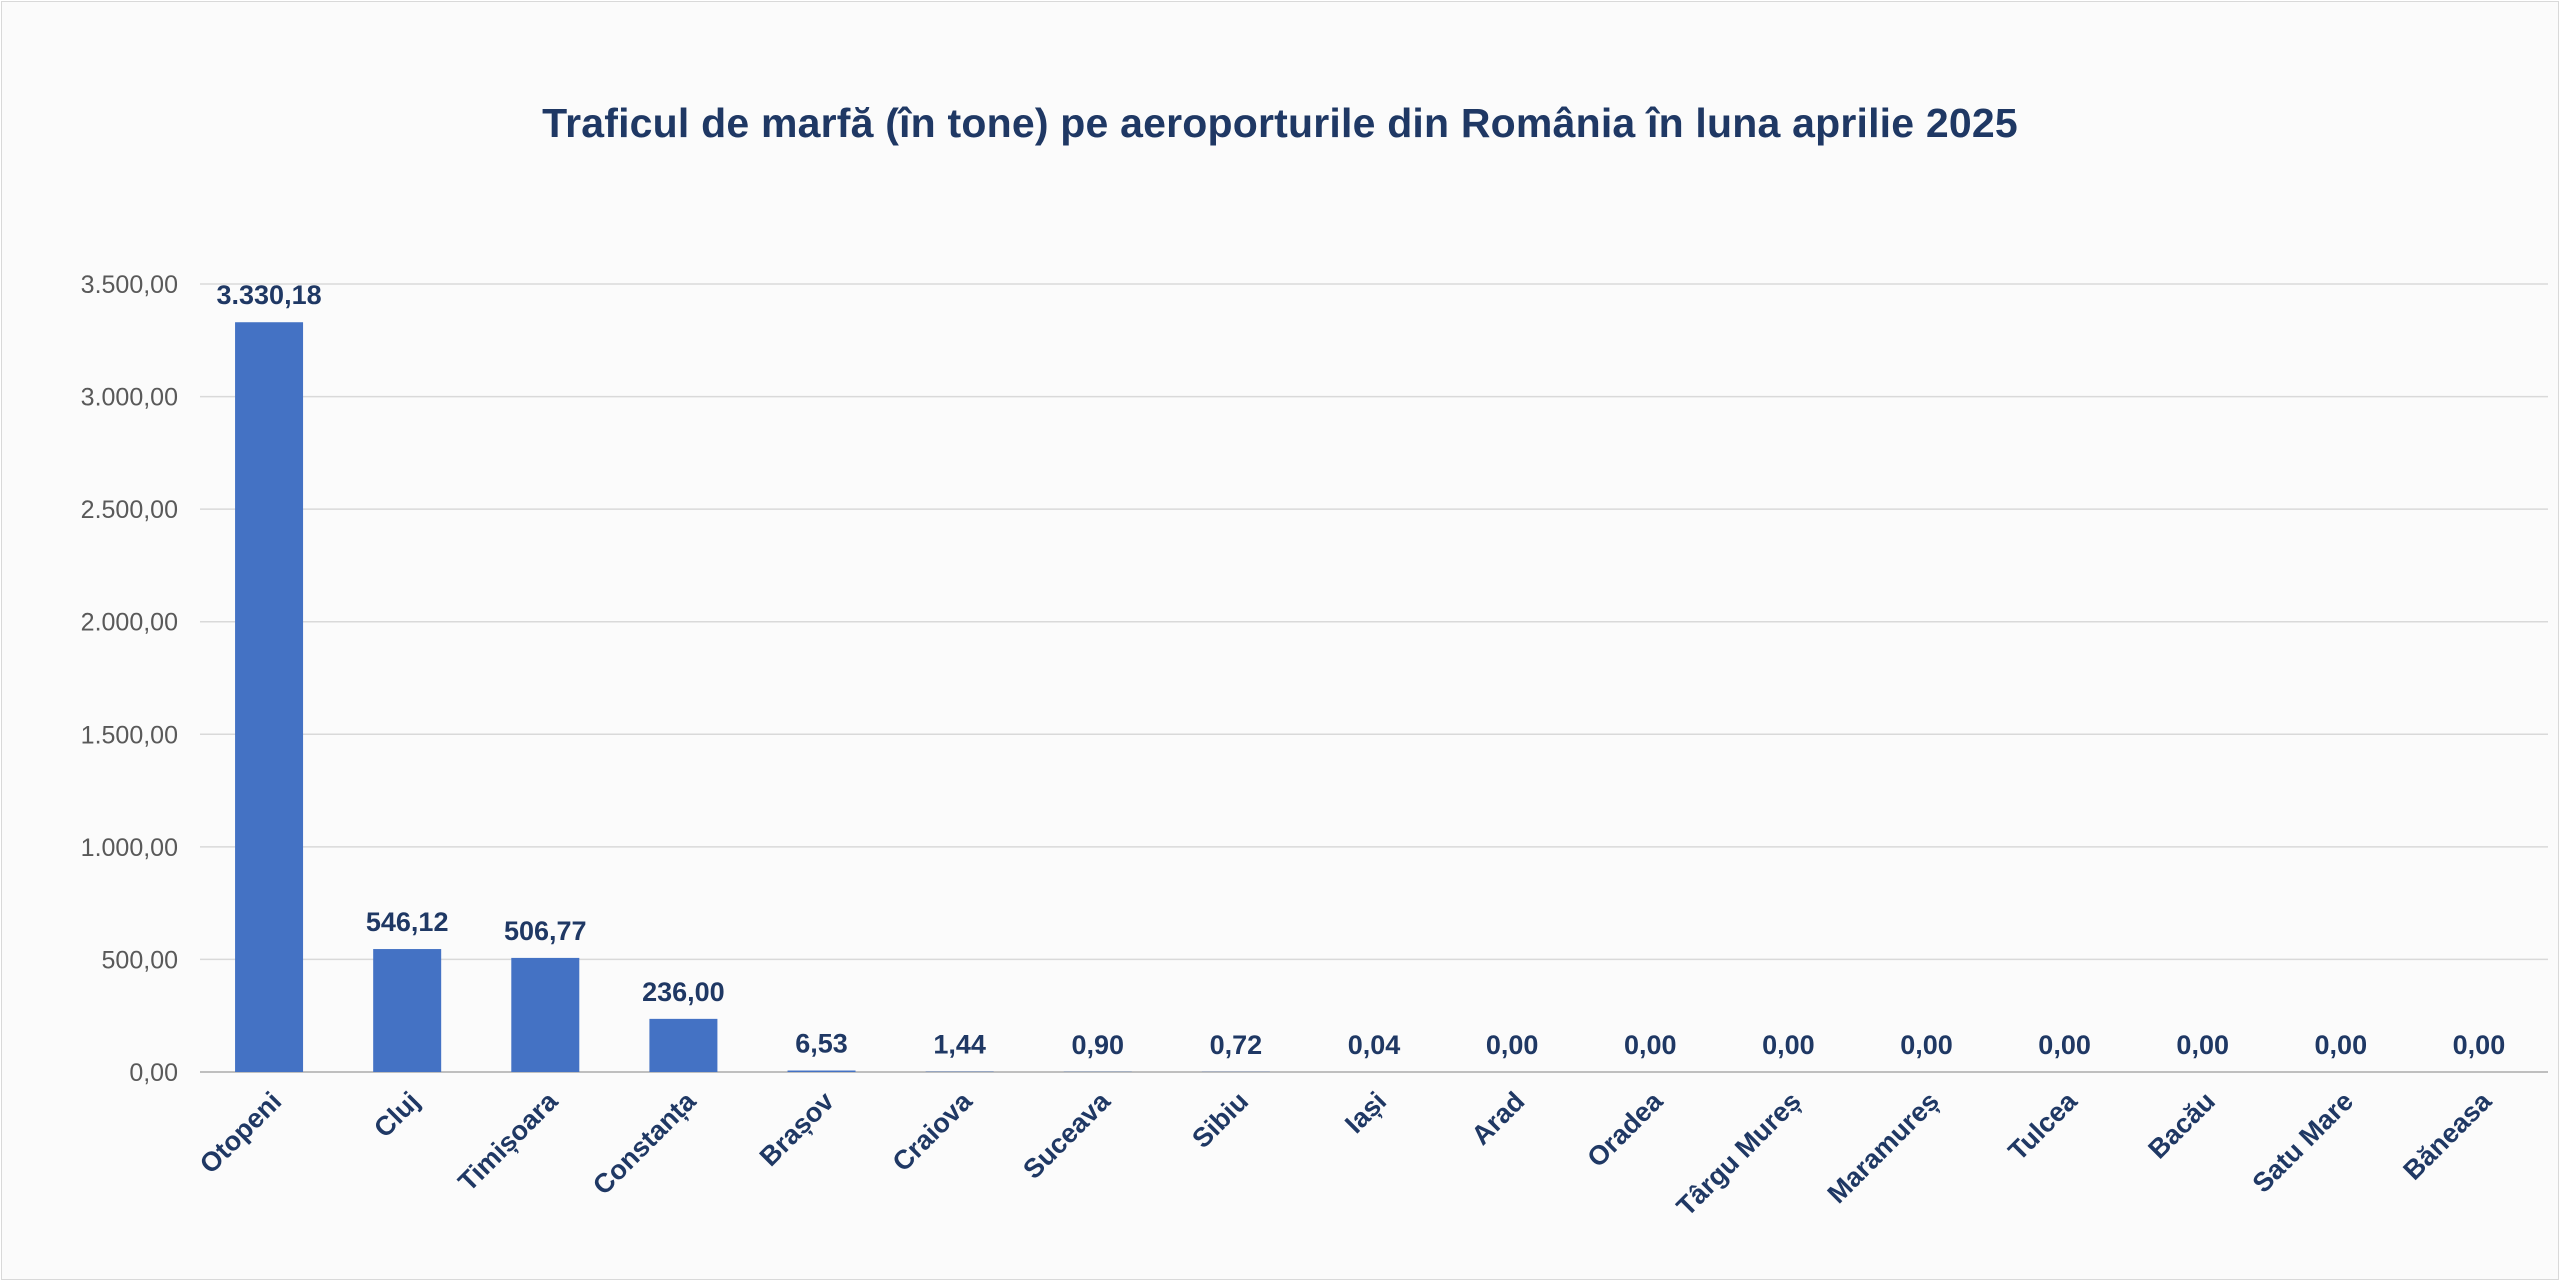  Describe the element at coordinates (1498, 1118) in the screenshot. I see `x-tick-label: Arad` at that location.